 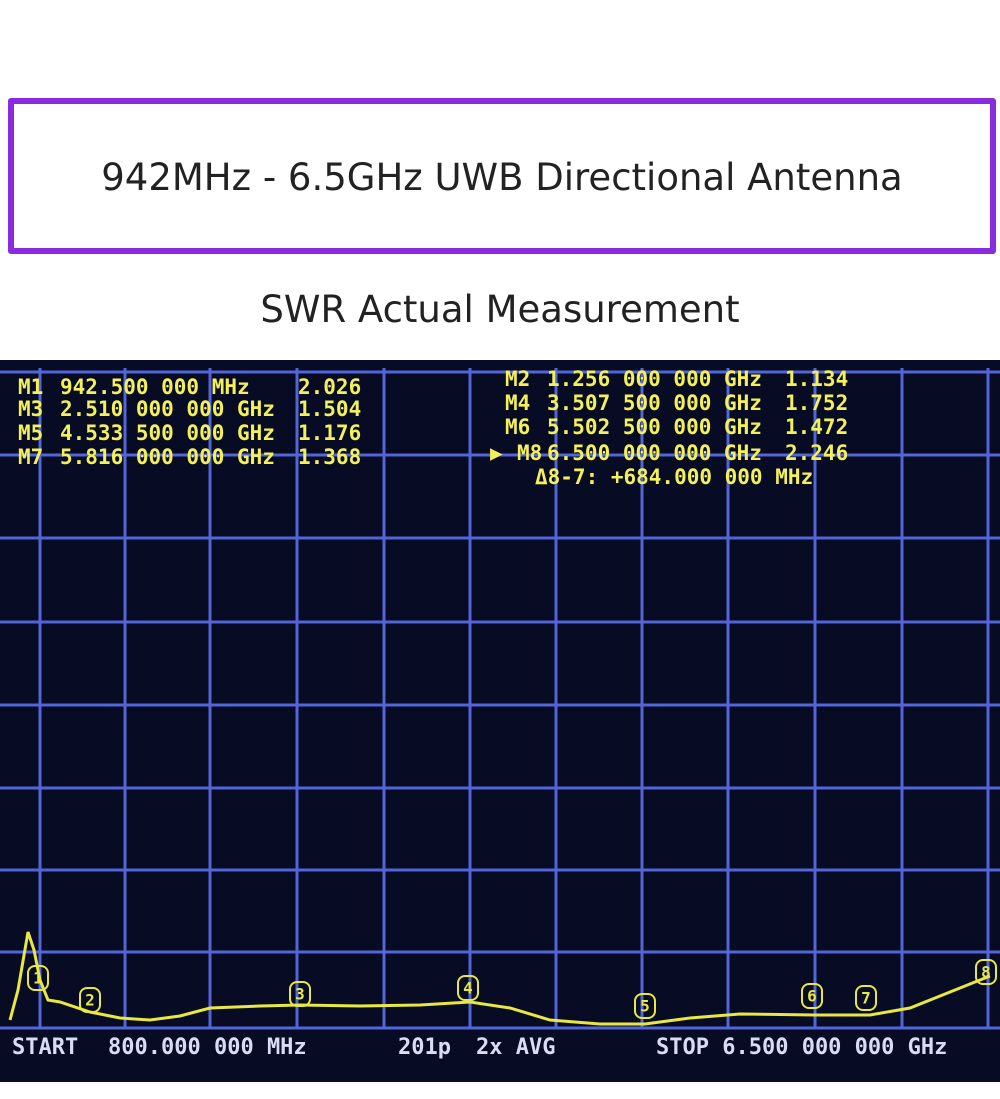 I want to click on marker-frequency: 3.507 500 000 GHz, so click(x=654, y=403).